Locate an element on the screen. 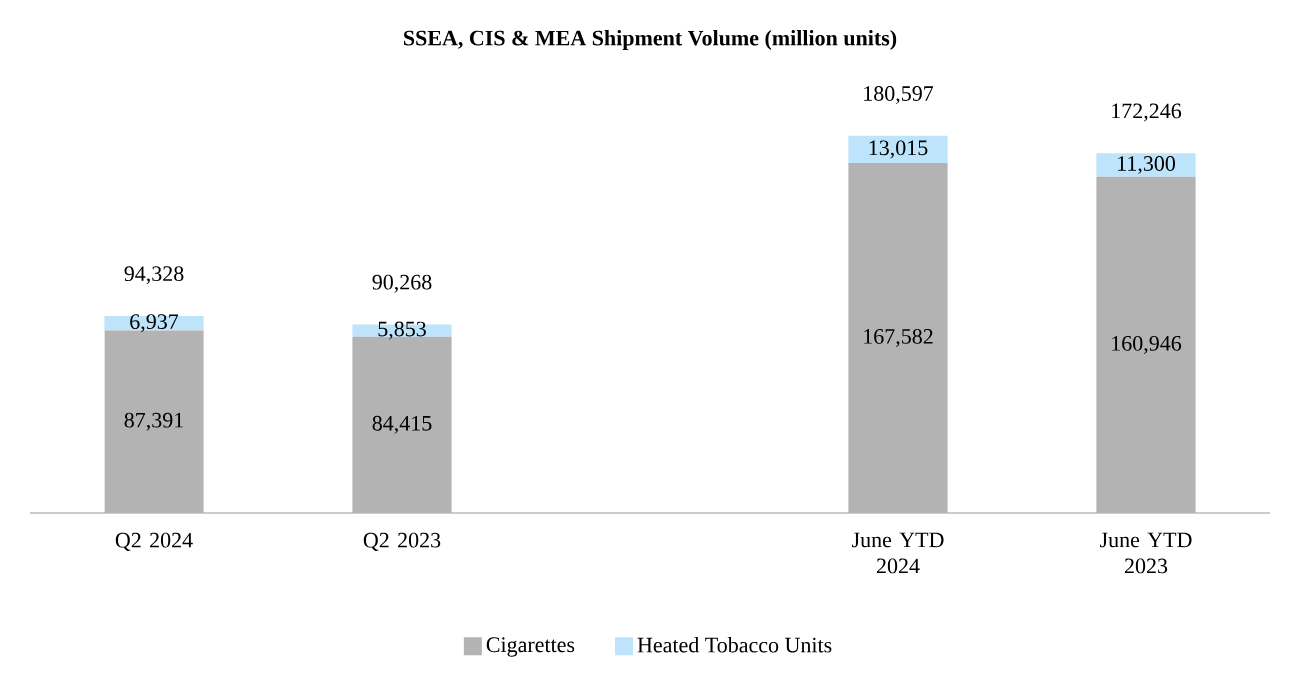  chart-title: SSEA, CIS & MEA Shipment Volume (million units) is located at coordinates (650, 40).